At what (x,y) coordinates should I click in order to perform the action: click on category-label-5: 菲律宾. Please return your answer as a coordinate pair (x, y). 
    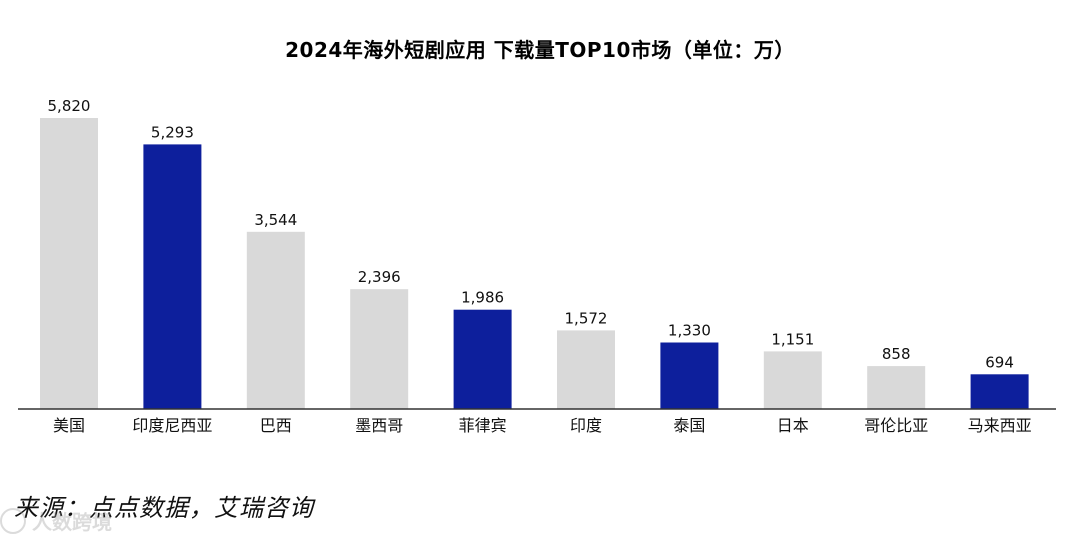
    Looking at the image, I should click on (483, 425).